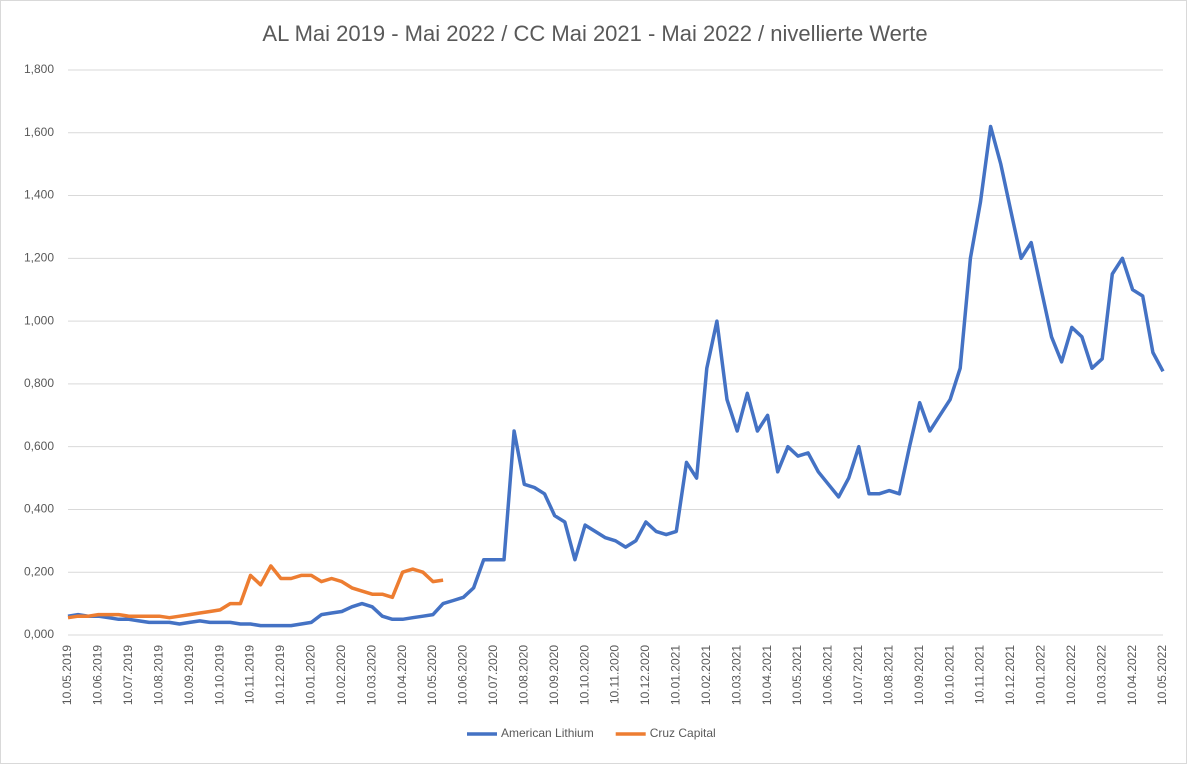 This screenshot has height=770, width=1188. What do you see at coordinates (980, 674) in the screenshot?
I see `x-tick-label: 10.11.2021` at bounding box center [980, 674].